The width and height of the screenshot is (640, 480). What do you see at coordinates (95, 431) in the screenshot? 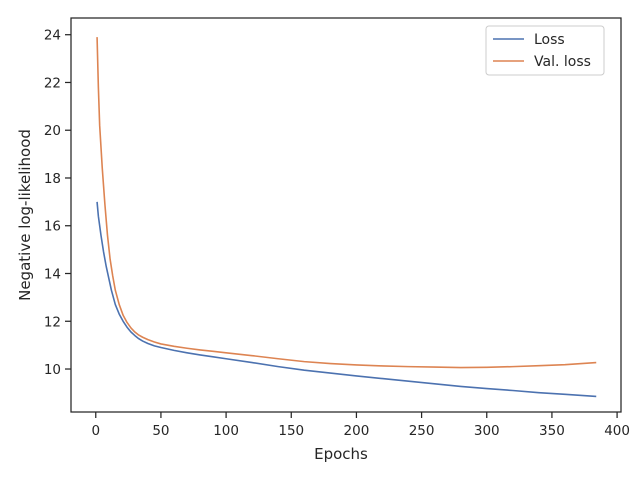
I see `x-tick-label: 0` at bounding box center [95, 431].